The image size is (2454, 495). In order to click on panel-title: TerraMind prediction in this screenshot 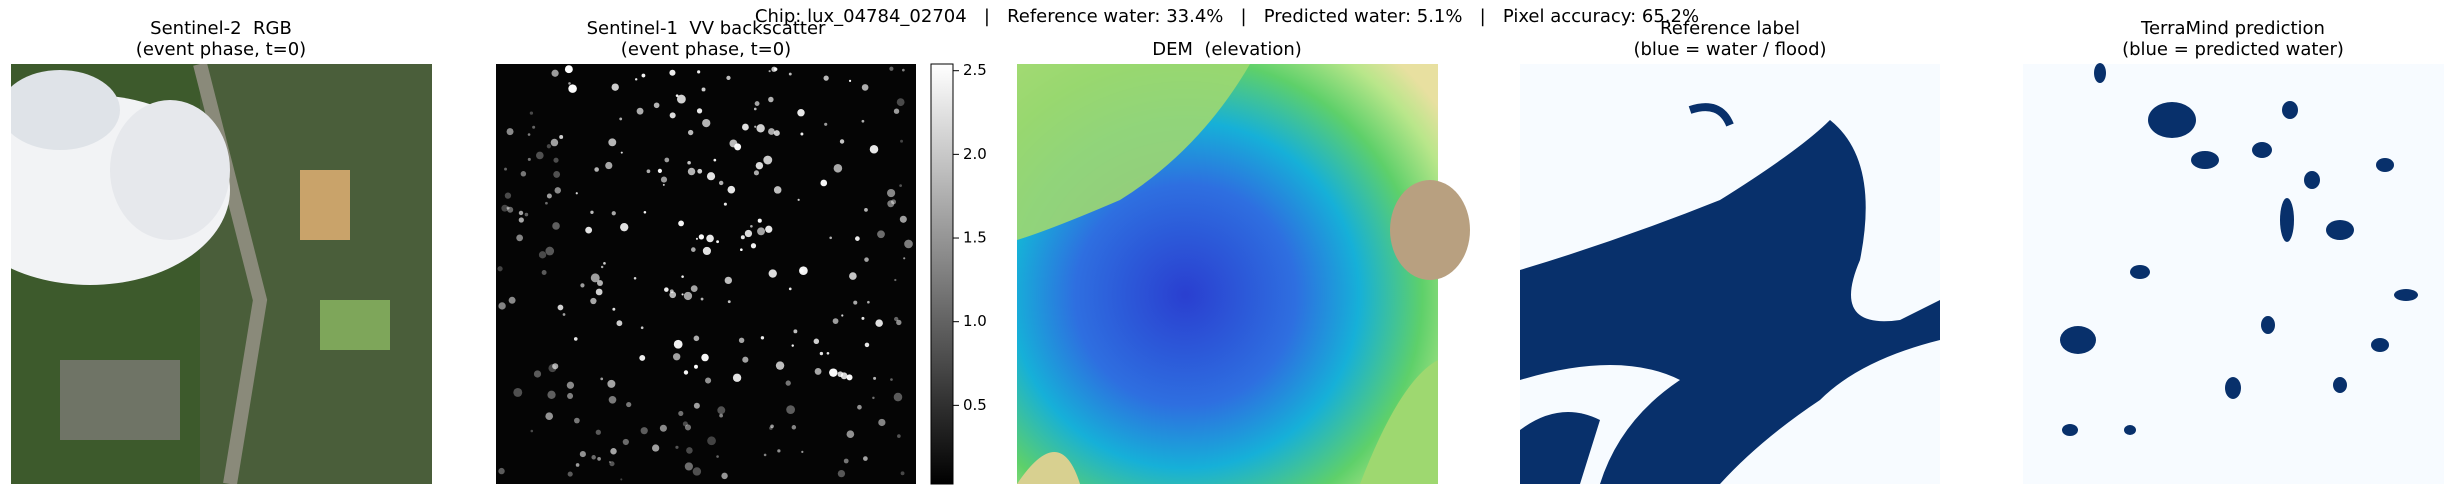, I will do `click(2232, 28)`.